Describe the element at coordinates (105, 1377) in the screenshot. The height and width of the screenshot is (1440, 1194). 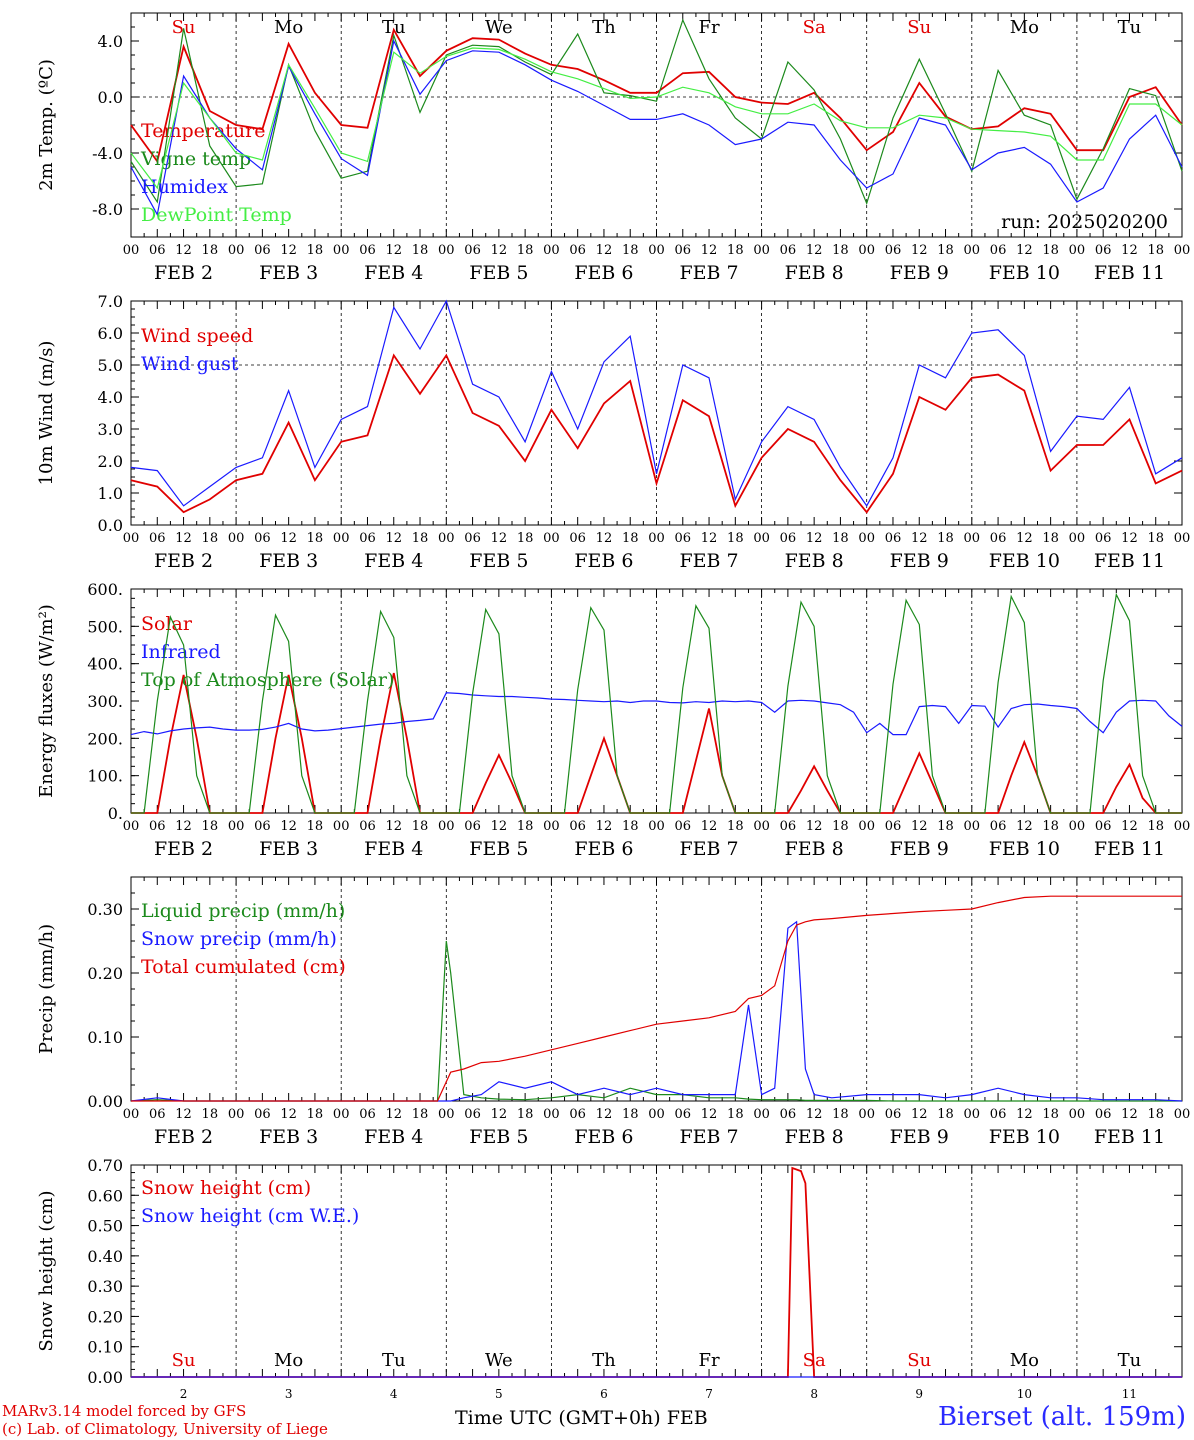
I see `y-tick-label: 0.00` at that location.